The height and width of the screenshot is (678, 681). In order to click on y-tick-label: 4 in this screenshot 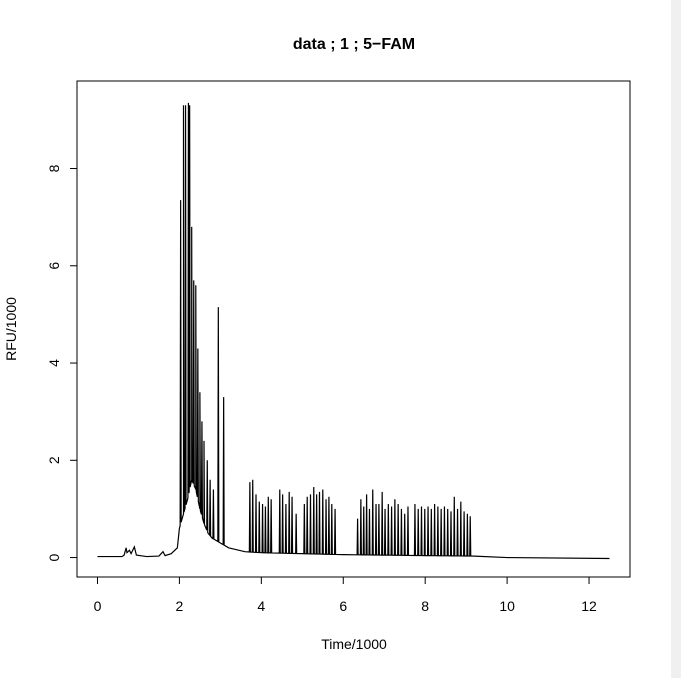, I will do `click(54, 363)`.